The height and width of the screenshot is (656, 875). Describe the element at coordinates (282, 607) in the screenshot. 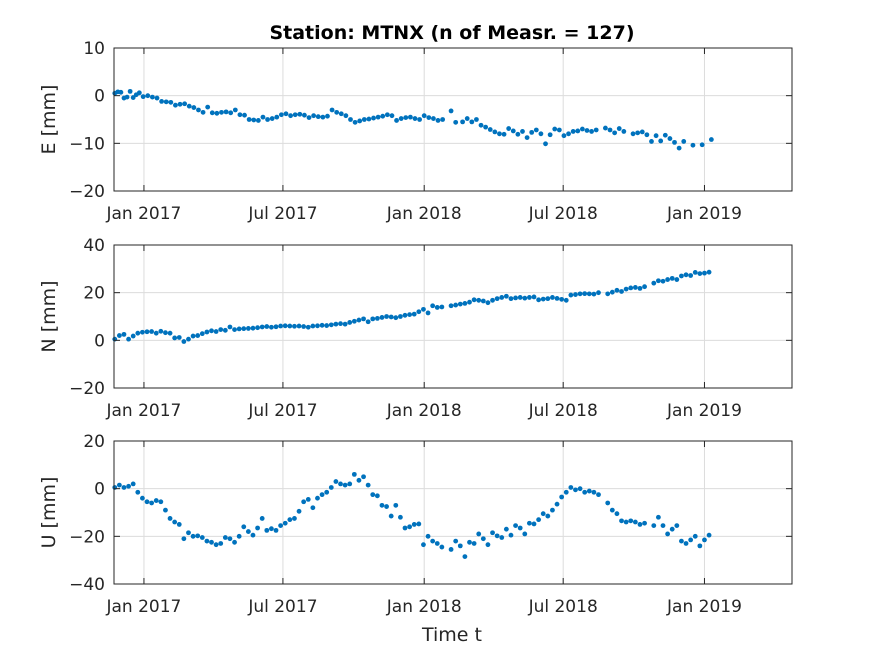

I see `x-tick-label: Jul 2017` at that location.